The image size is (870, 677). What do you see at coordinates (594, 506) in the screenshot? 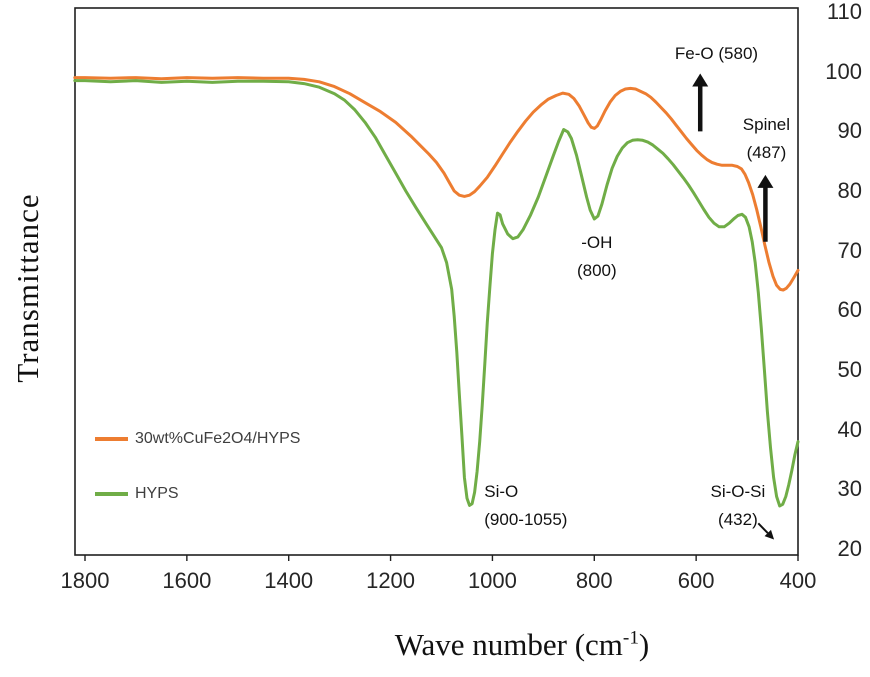
I see `annotation-si-o: Si-O (900-1055)` at bounding box center [594, 506].